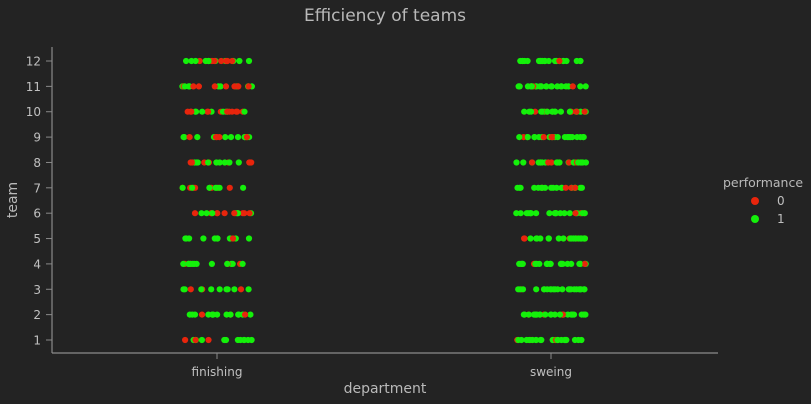 This screenshot has width=811, height=404. I want to click on y-tick-label: 11, so click(33, 87).